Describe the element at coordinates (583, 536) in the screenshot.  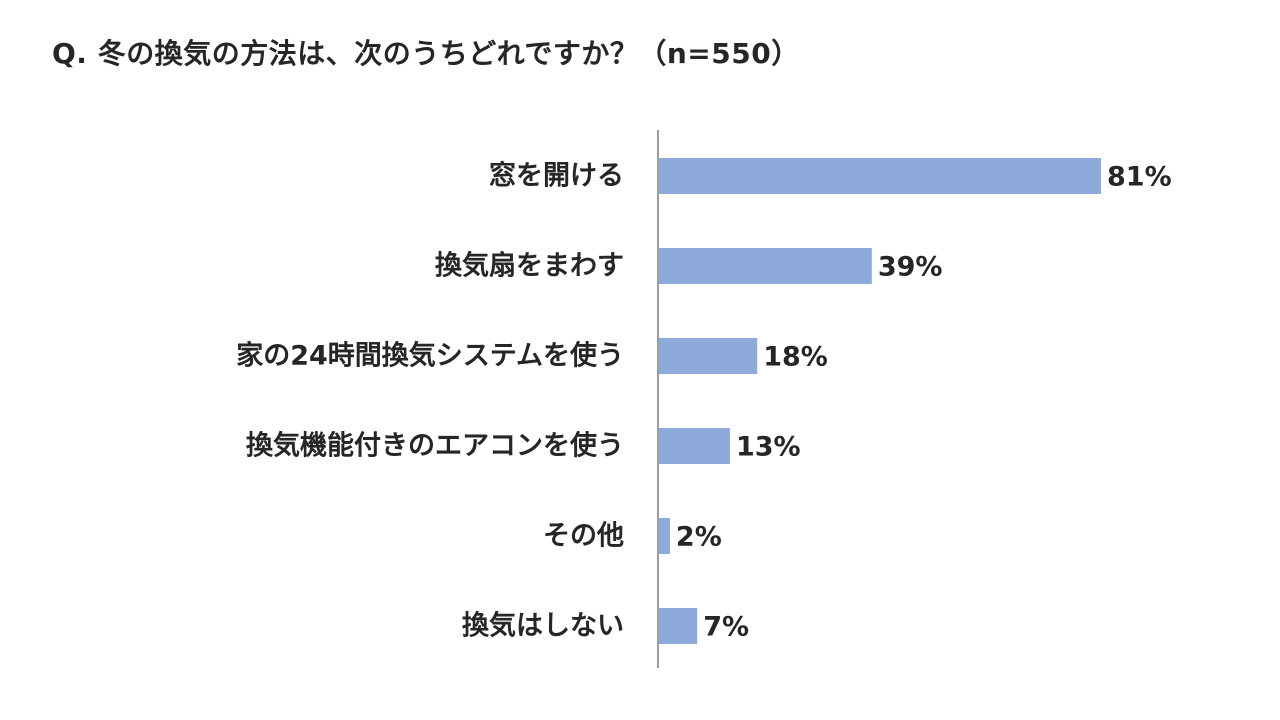
I see `category-label: その他` at that location.